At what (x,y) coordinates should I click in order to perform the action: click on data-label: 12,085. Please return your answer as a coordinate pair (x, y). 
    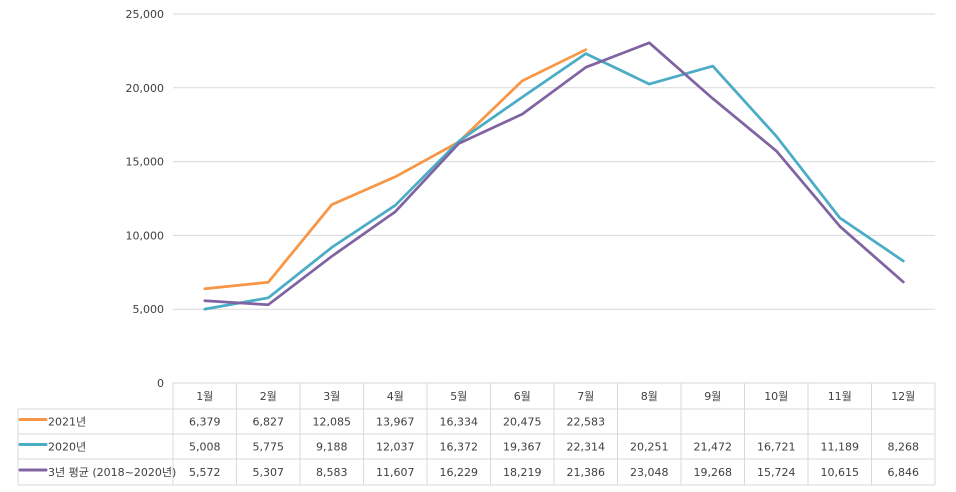
    Looking at the image, I should click on (332, 422).